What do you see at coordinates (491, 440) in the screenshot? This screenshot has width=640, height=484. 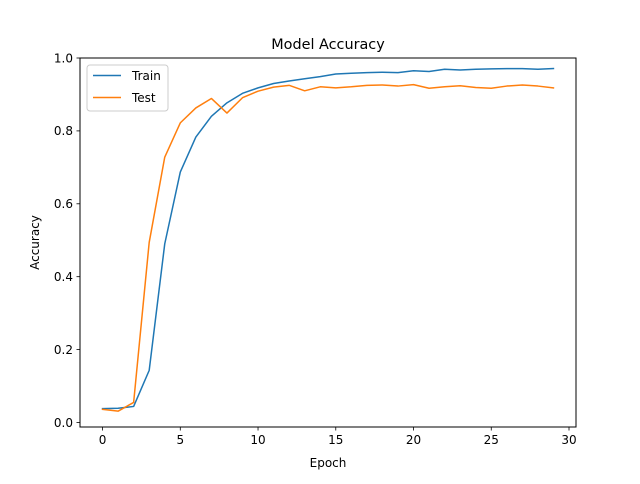 I see `x-tick-label: 25` at bounding box center [491, 440].